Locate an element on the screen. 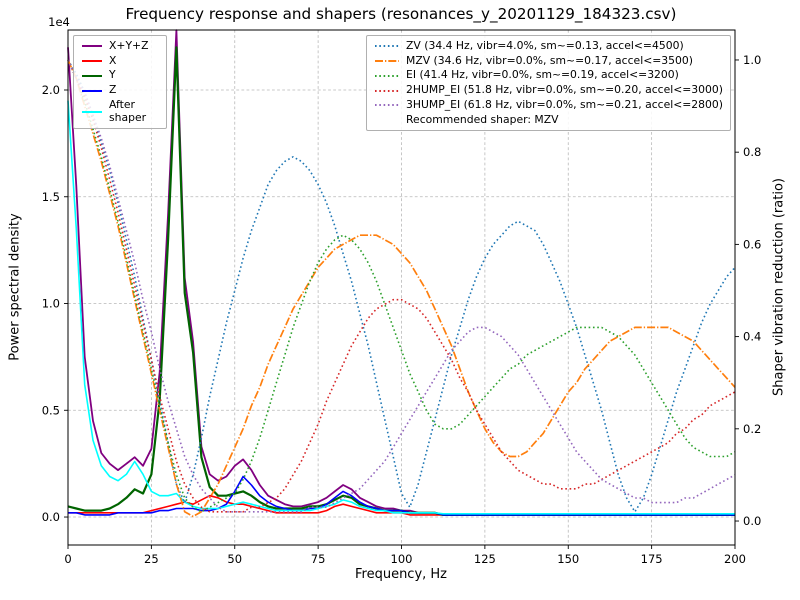 This screenshot has width=800, height=600. legend-item-label: X+Y+Z is located at coordinates (129, 45).